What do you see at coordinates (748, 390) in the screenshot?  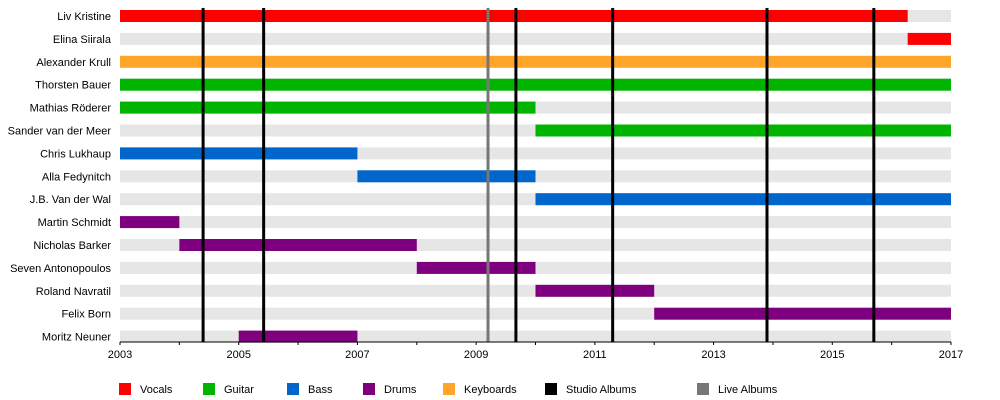 I see `legend-label-live: Live Albums` at bounding box center [748, 390].